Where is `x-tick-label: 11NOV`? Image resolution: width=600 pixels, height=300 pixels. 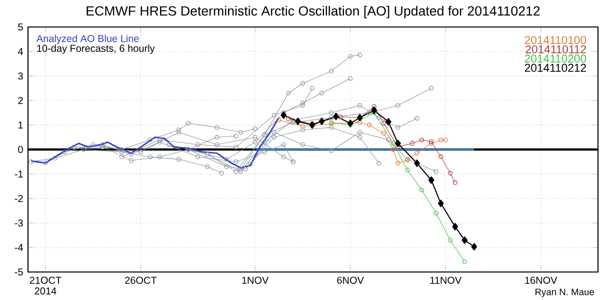
x-tick-label: 11NOV is located at coordinates (446, 280).